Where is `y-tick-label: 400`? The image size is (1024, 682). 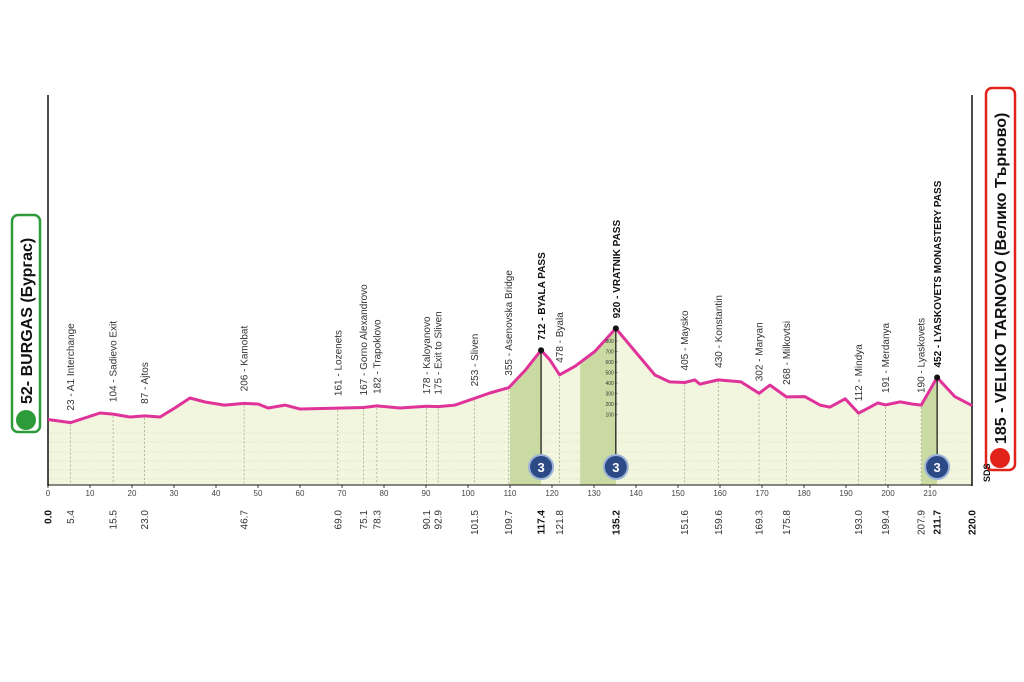 y-tick-label: 400 is located at coordinates (609, 384).